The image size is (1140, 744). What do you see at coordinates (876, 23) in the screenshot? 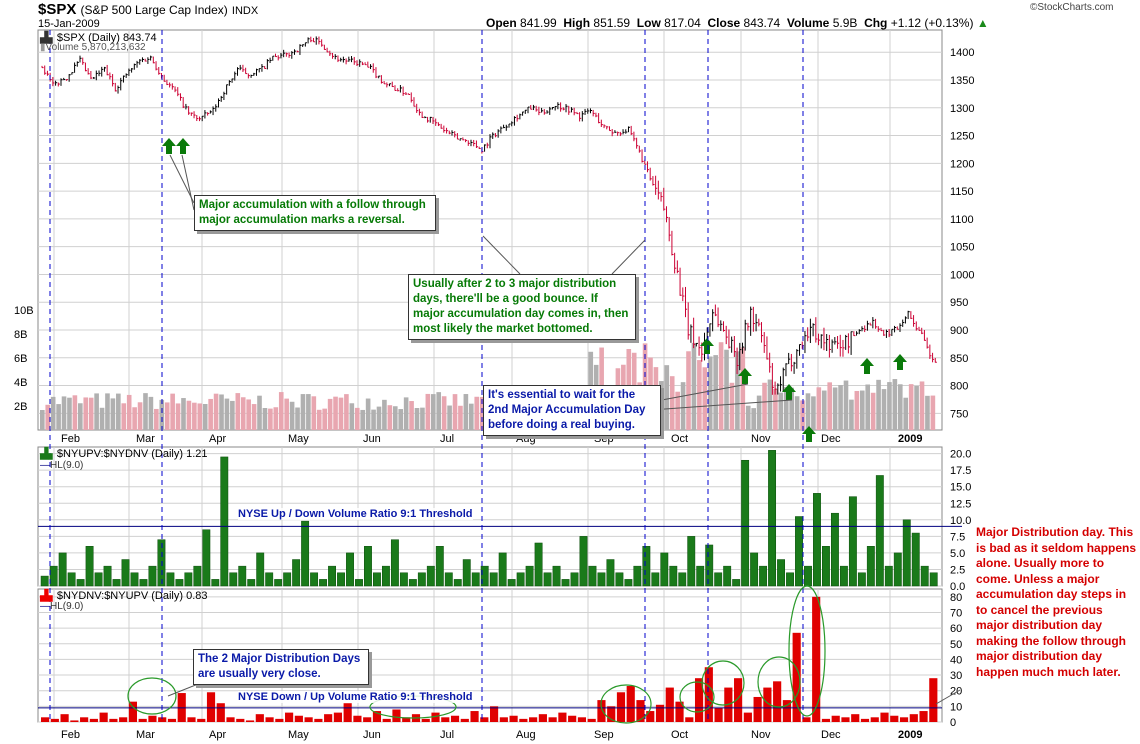
I see `chg-label: Chg` at bounding box center [876, 23].